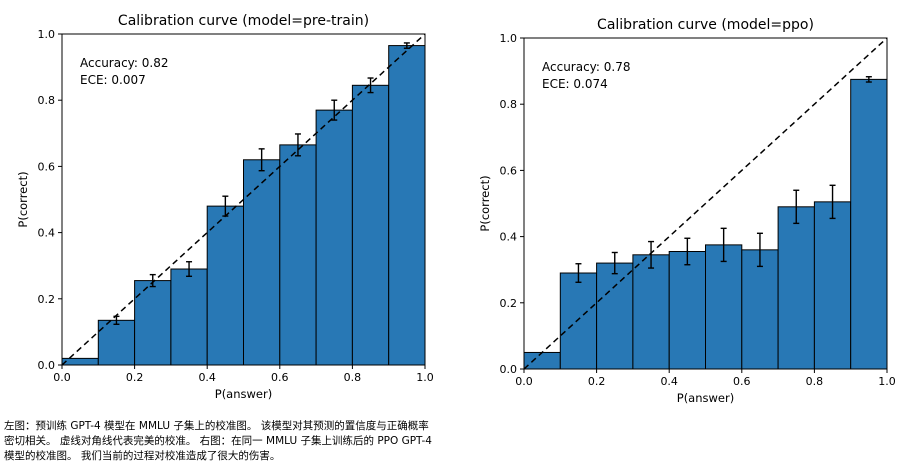 The width and height of the screenshot is (899, 468). Describe the element at coordinates (124, 63) in the screenshot. I see `accuracy-annotation: Accuracy: 0.82` at that location.